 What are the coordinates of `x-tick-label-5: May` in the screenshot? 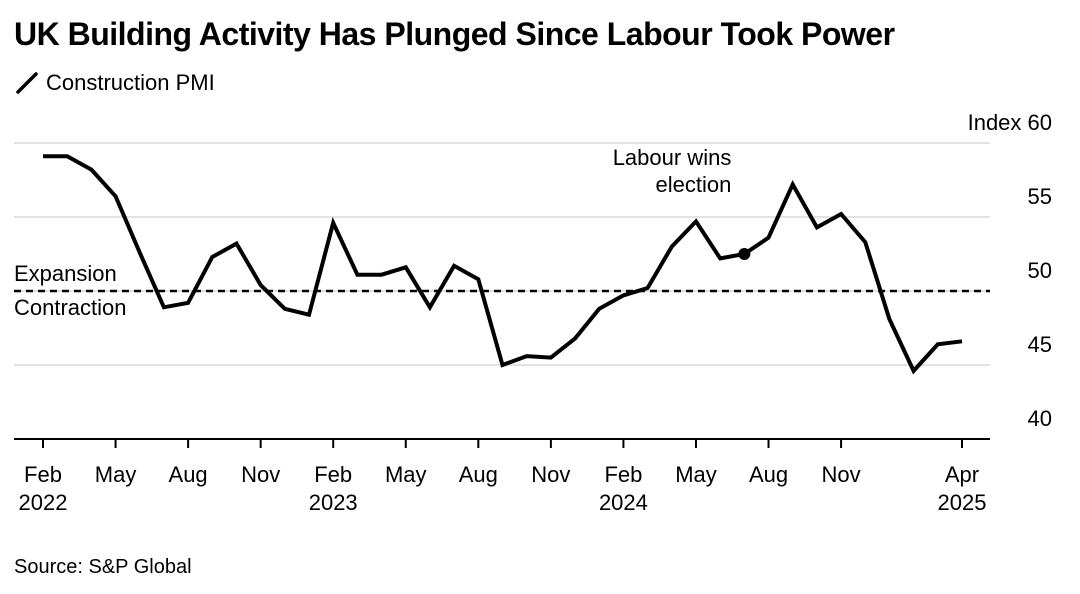 It's located at (406, 474).